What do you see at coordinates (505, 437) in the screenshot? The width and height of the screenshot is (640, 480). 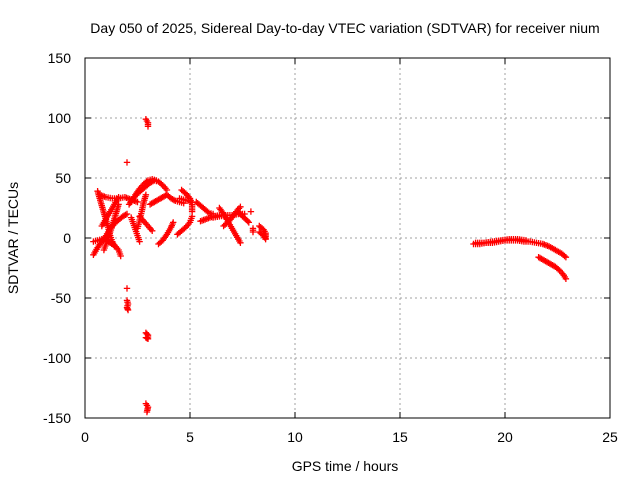 I see `x-tick-label: 20` at bounding box center [505, 437].